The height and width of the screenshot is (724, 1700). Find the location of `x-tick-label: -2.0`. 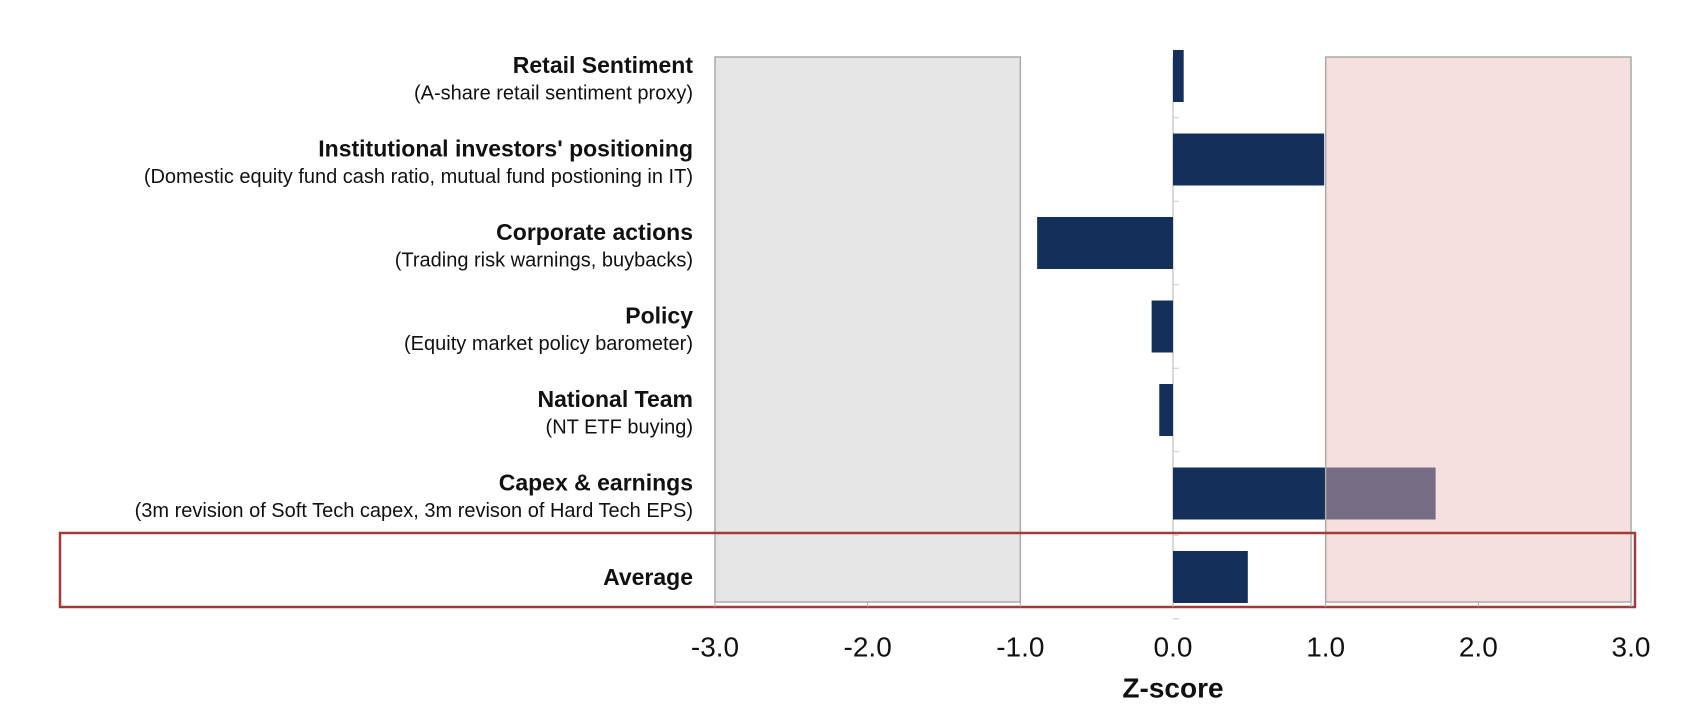

x-tick-label: -2.0 is located at coordinates (868, 646).